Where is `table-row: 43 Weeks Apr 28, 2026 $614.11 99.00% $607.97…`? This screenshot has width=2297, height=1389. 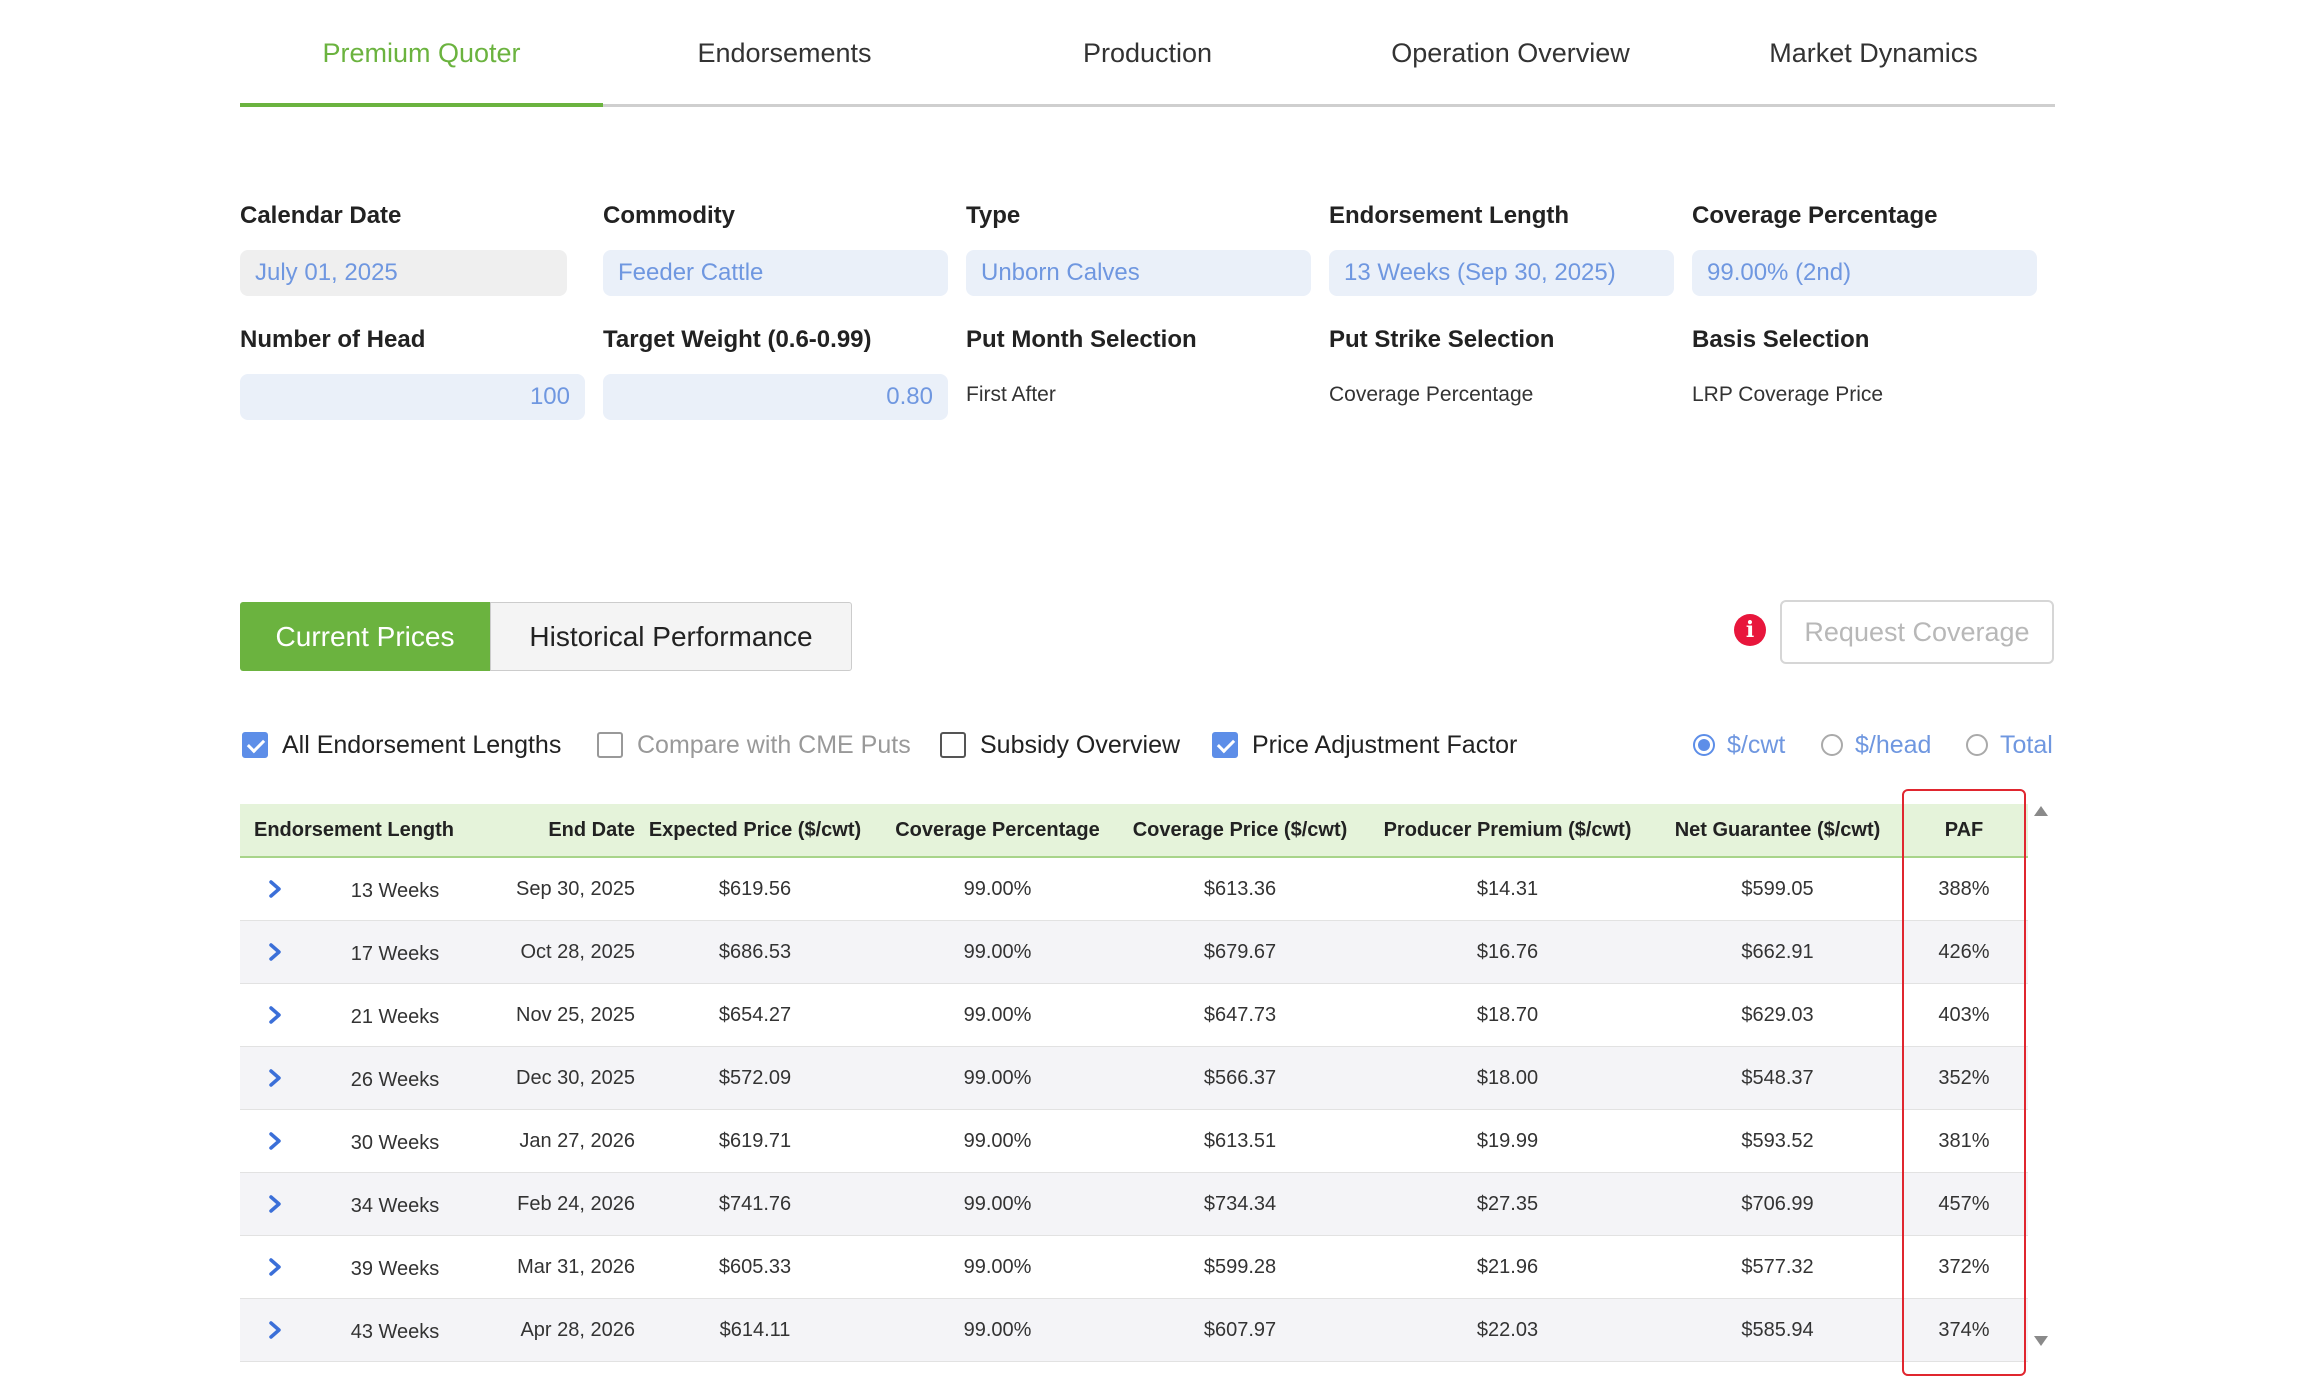 table-row: 43 Weeks Apr 28, 2026 $614.11 99.00% $607.97… is located at coordinates (1134, 1330).